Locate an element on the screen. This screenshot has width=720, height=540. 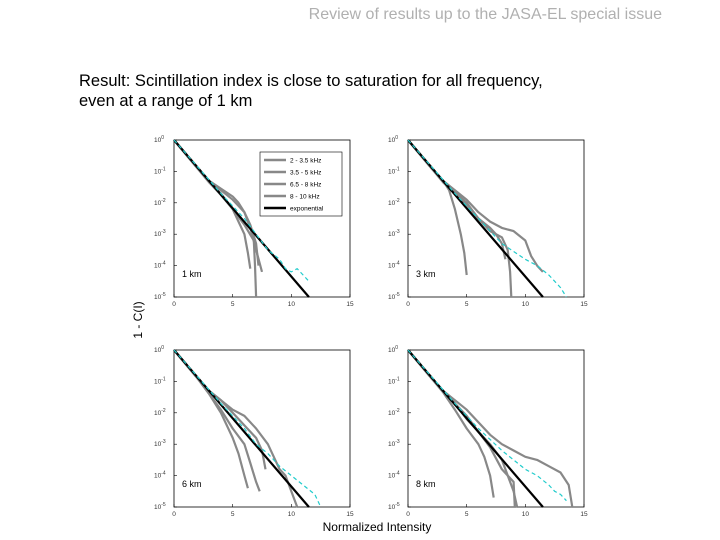
legend-label: exponential is located at coordinates (307, 209).